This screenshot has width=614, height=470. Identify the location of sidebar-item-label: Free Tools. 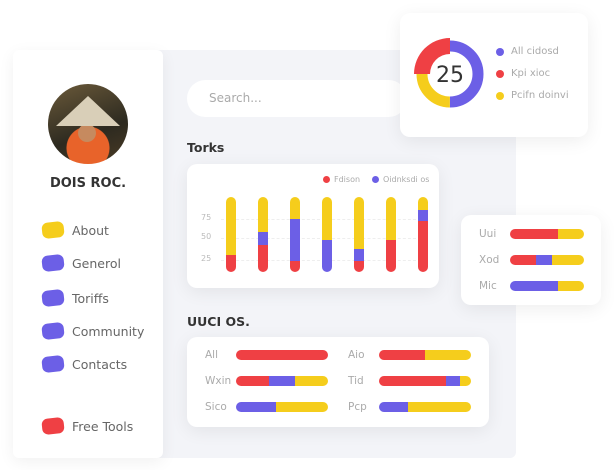
(103, 426).